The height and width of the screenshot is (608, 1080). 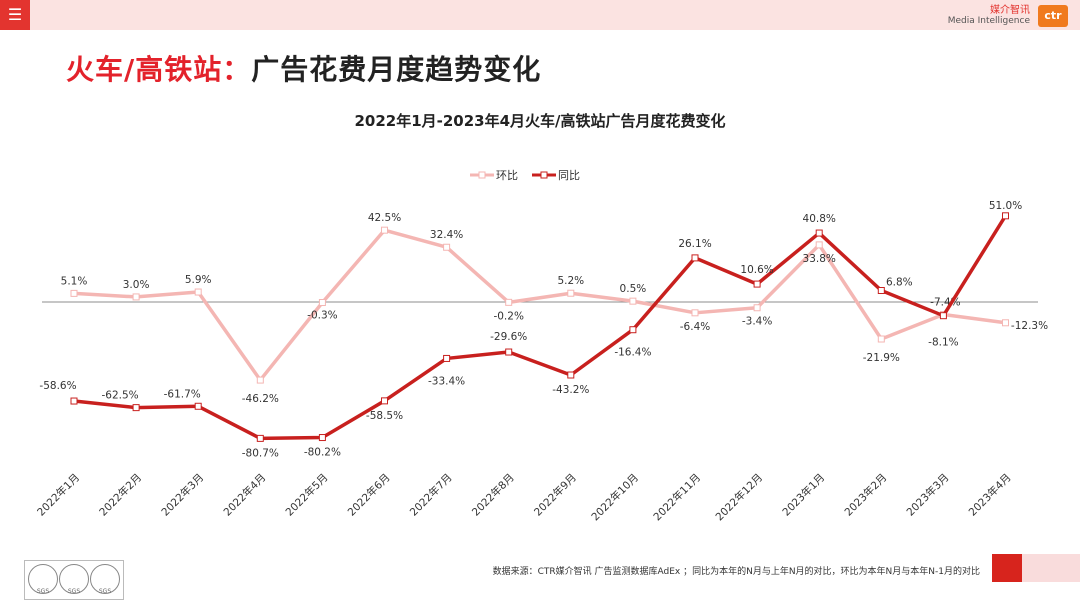 What do you see at coordinates (396, 69) in the screenshot?
I see `page-title-rest: 广告花费月度趋势变化` at bounding box center [396, 69].